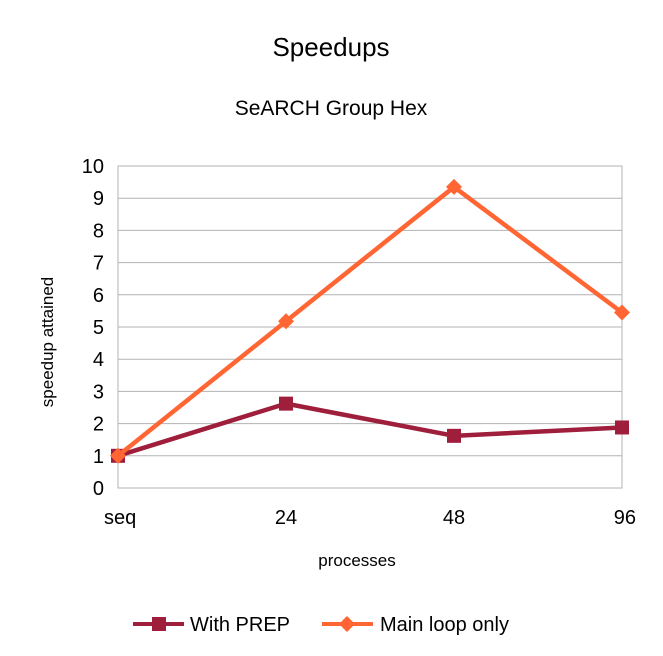  What do you see at coordinates (240, 625) in the screenshot?
I see `legend-label-with-prep: With PREP` at bounding box center [240, 625].